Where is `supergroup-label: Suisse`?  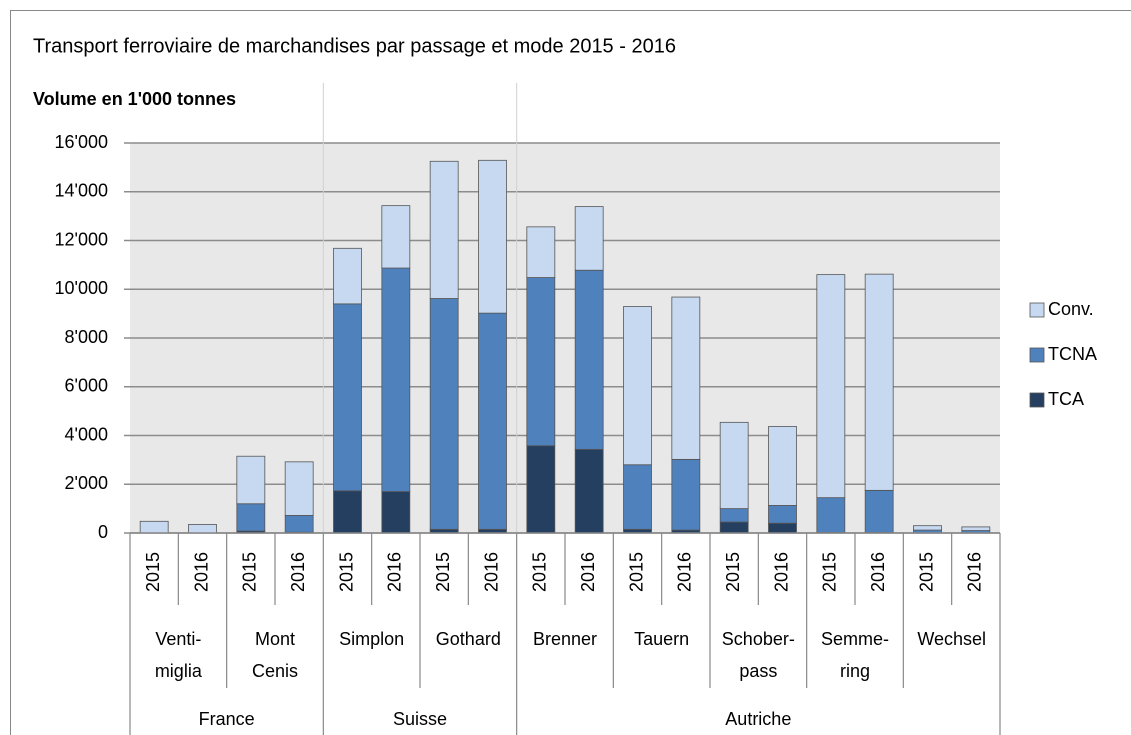
supergroup-label: Suisse is located at coordinates (420, 719).